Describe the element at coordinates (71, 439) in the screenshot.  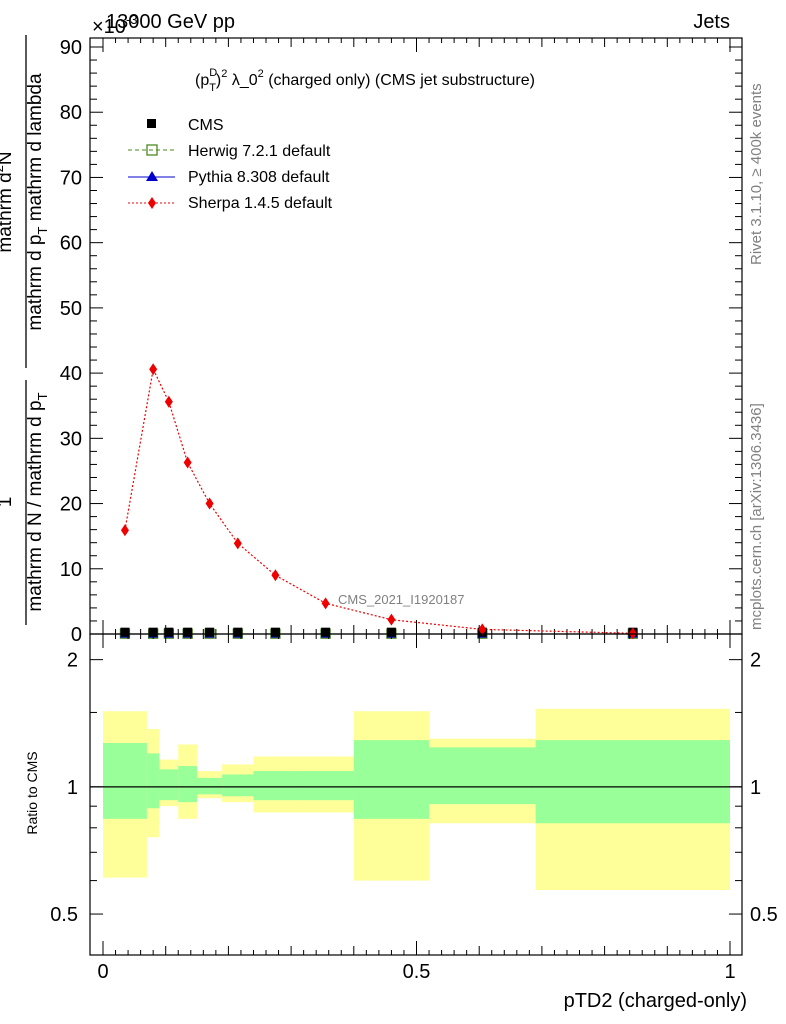
I see `y-tick-label: 30` at that location.